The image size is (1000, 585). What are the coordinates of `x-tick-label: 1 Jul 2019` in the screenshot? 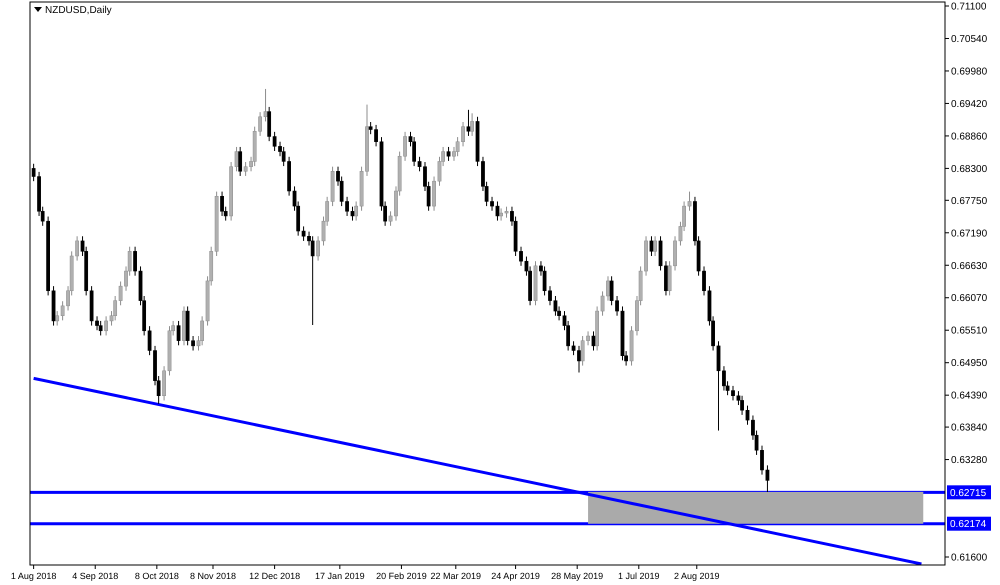 It's located at (639, 576).